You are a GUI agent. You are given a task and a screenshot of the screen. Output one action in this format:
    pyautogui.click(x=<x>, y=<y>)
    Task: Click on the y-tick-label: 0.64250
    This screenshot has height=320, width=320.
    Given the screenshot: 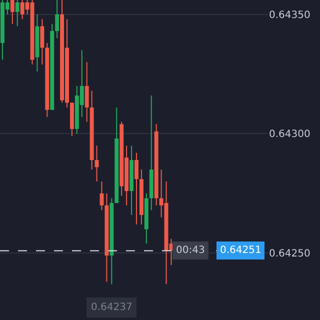 What is the action you would take?
    pyautogui.click(x=289, y=254)
    